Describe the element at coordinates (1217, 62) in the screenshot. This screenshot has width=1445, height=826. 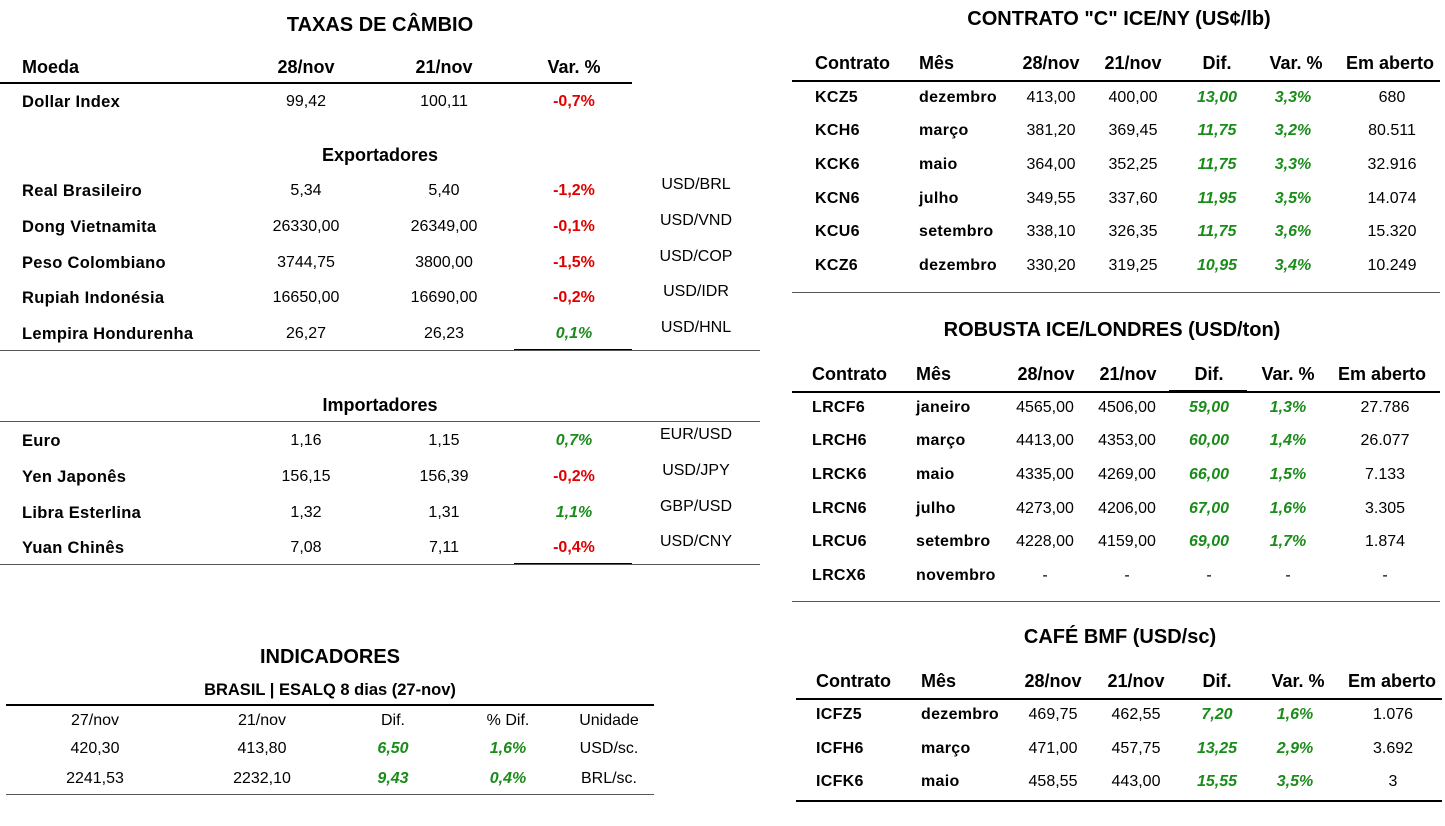
I see `futures-header-cell: Dif.` at that location.